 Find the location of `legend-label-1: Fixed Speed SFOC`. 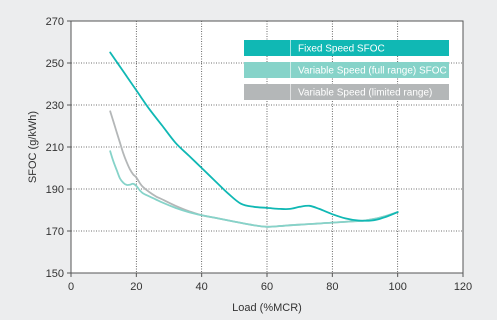

legend-label-1: Fixed Speed SFOC is located at coordinates (341, 49).